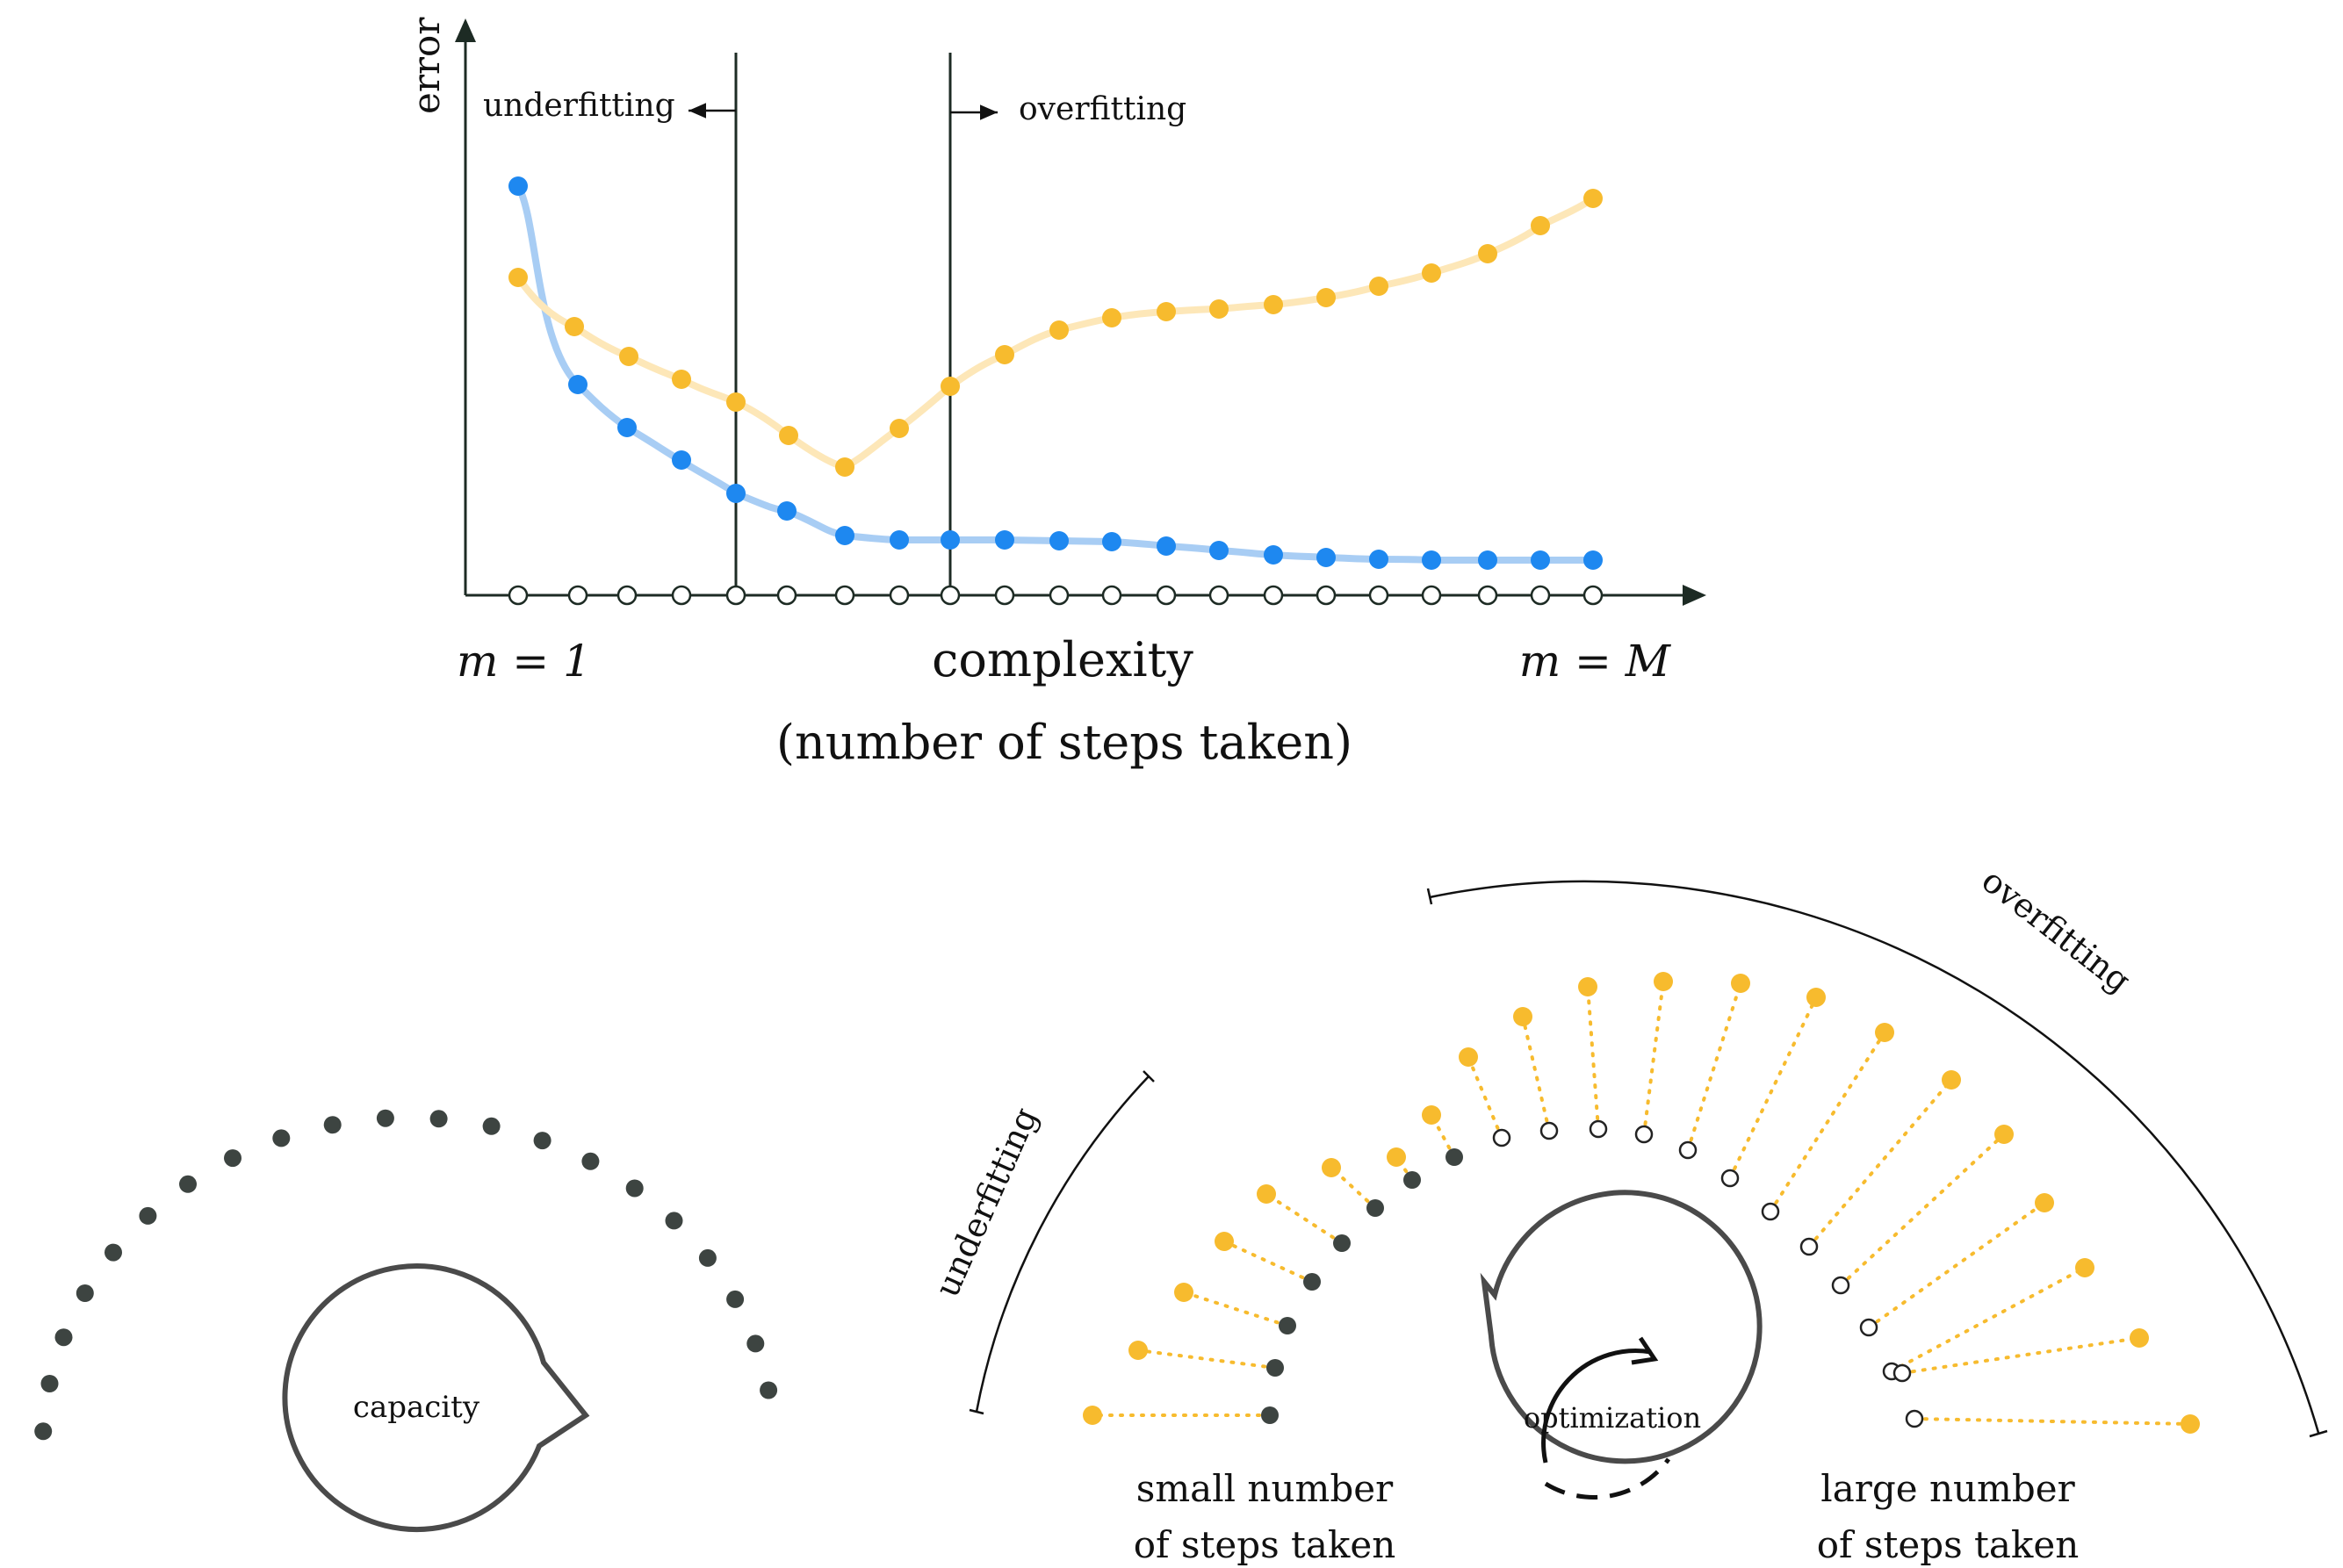 This screenshot has height=1568, width=2343. What do you see at coordinates (1429, 896) in the screenshot?
I see `overfitting-arc-end-left` at bounding box center [1429, 896].